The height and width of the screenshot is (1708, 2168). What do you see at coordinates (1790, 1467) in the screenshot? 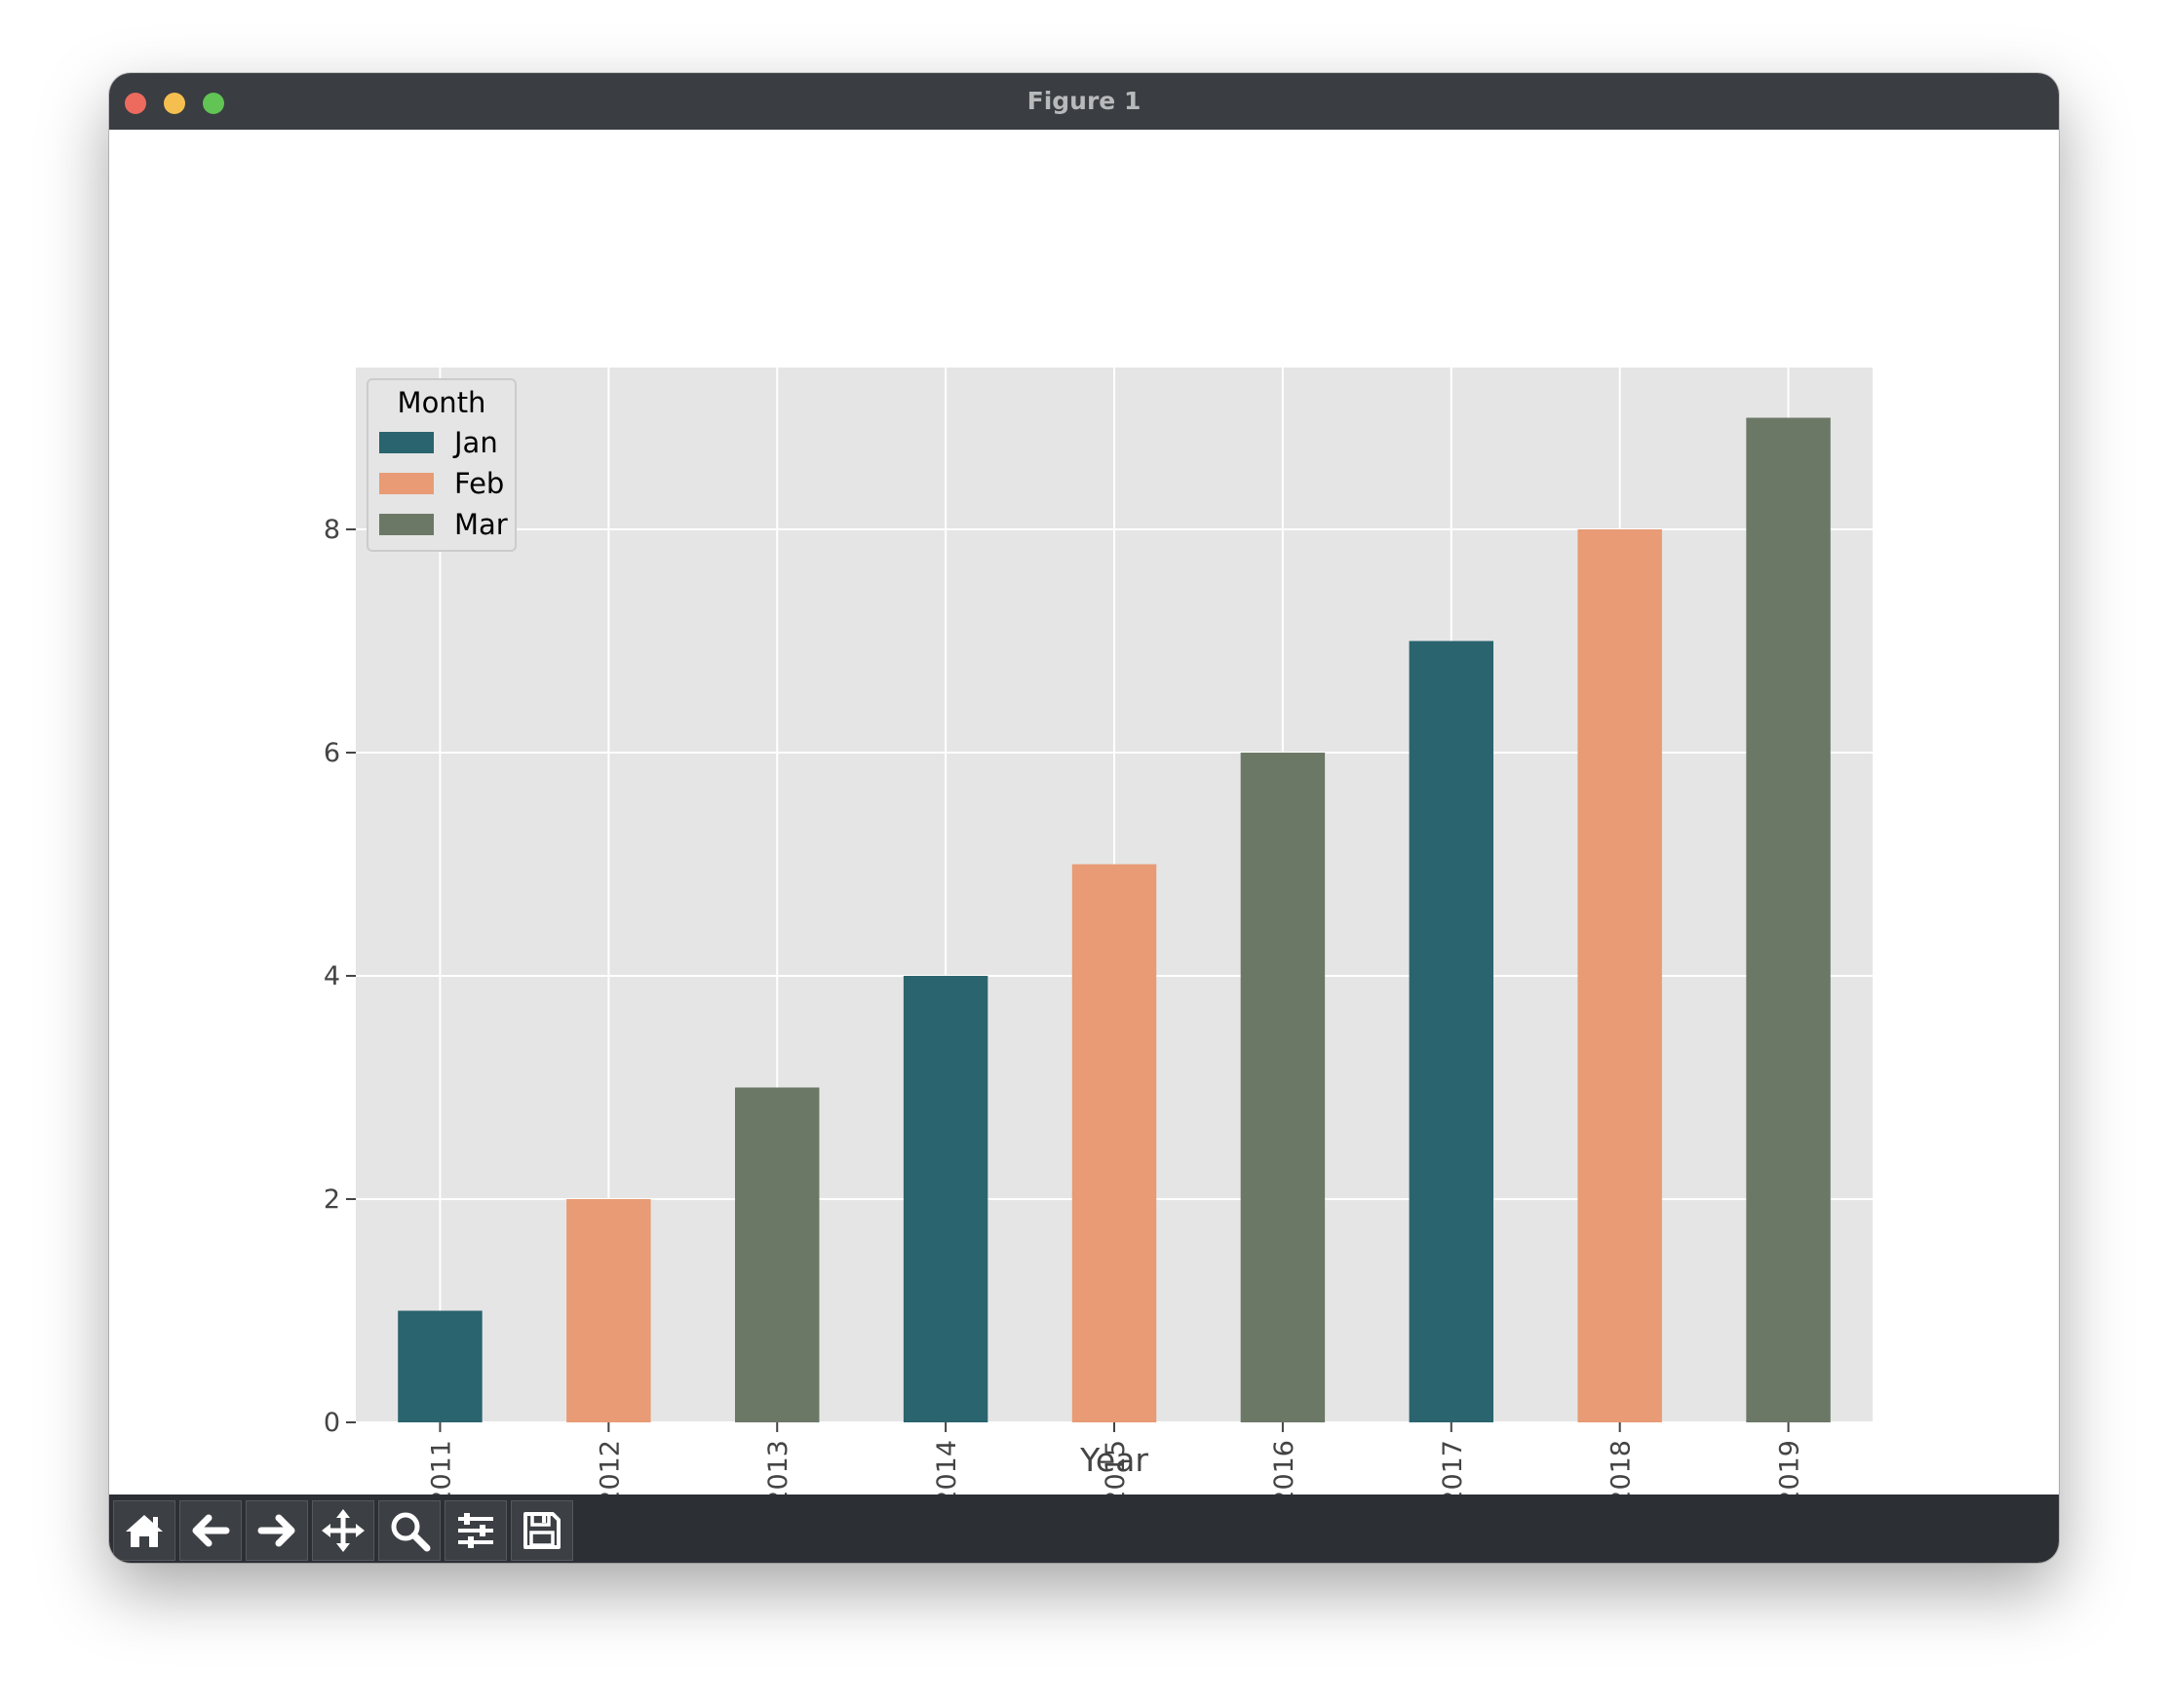
I see `x-tick-label: 2019` at bounding box center [1790, 1467].